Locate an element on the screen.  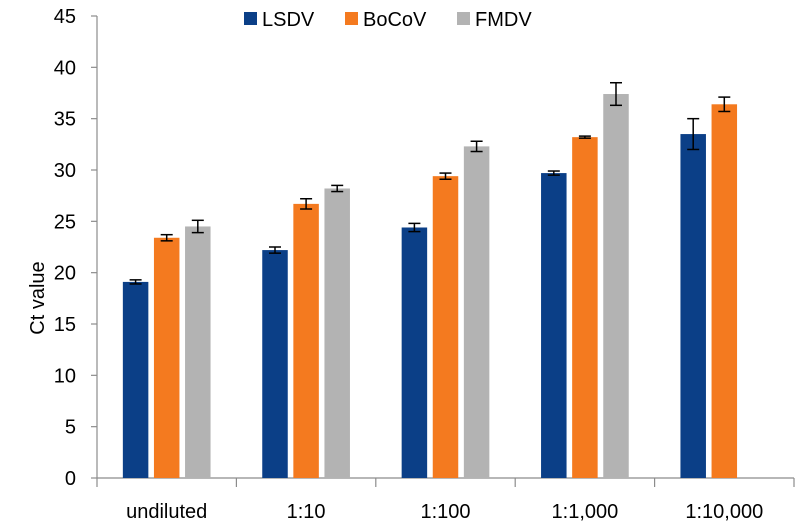
y-axis-title: Ct value is located at coordinates (38, 297).